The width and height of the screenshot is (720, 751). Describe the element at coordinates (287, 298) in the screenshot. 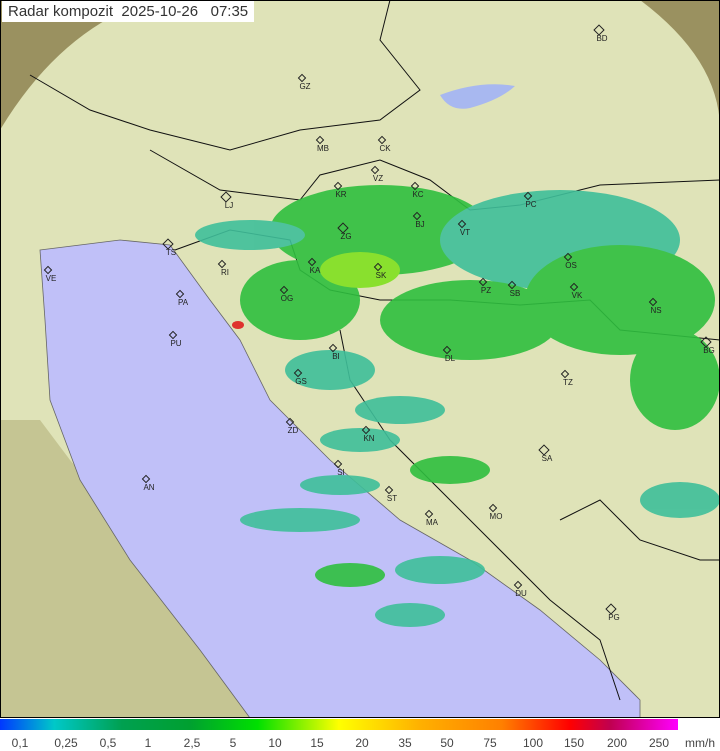

I see `city-label: OG` at that location.